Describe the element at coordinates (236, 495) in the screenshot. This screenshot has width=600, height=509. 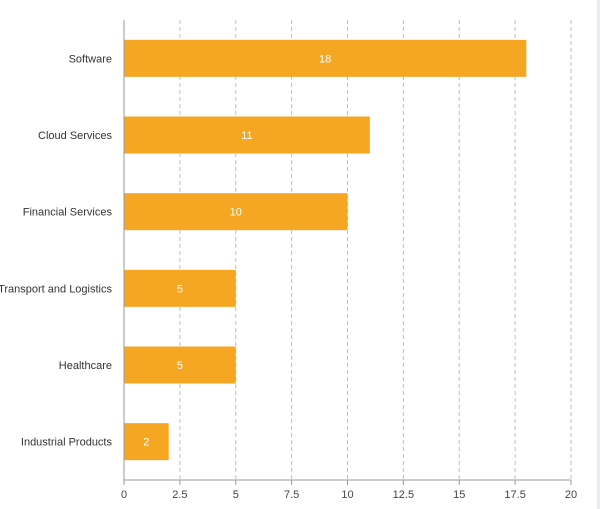
I see `x-tick-label: 5` at that location.